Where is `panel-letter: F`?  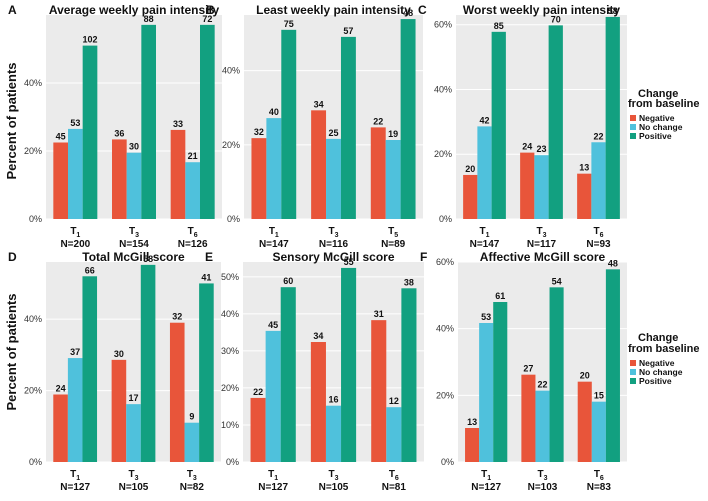 panel-letter: F is located at coordinates (423, 257).